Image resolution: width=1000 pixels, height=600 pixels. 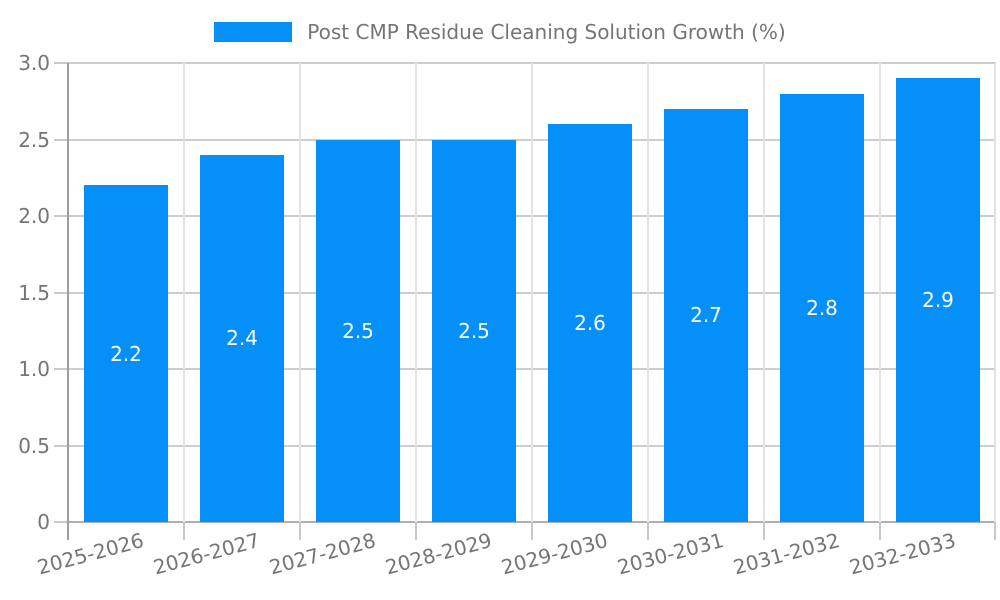 I want to click on x-tick-label: 2025-2026, so click(x=90, y=554).